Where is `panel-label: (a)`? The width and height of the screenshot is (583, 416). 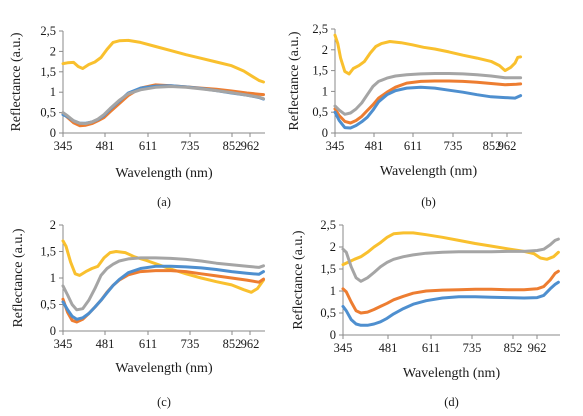
panel-label: (a) is located at coordinates (164, 202).